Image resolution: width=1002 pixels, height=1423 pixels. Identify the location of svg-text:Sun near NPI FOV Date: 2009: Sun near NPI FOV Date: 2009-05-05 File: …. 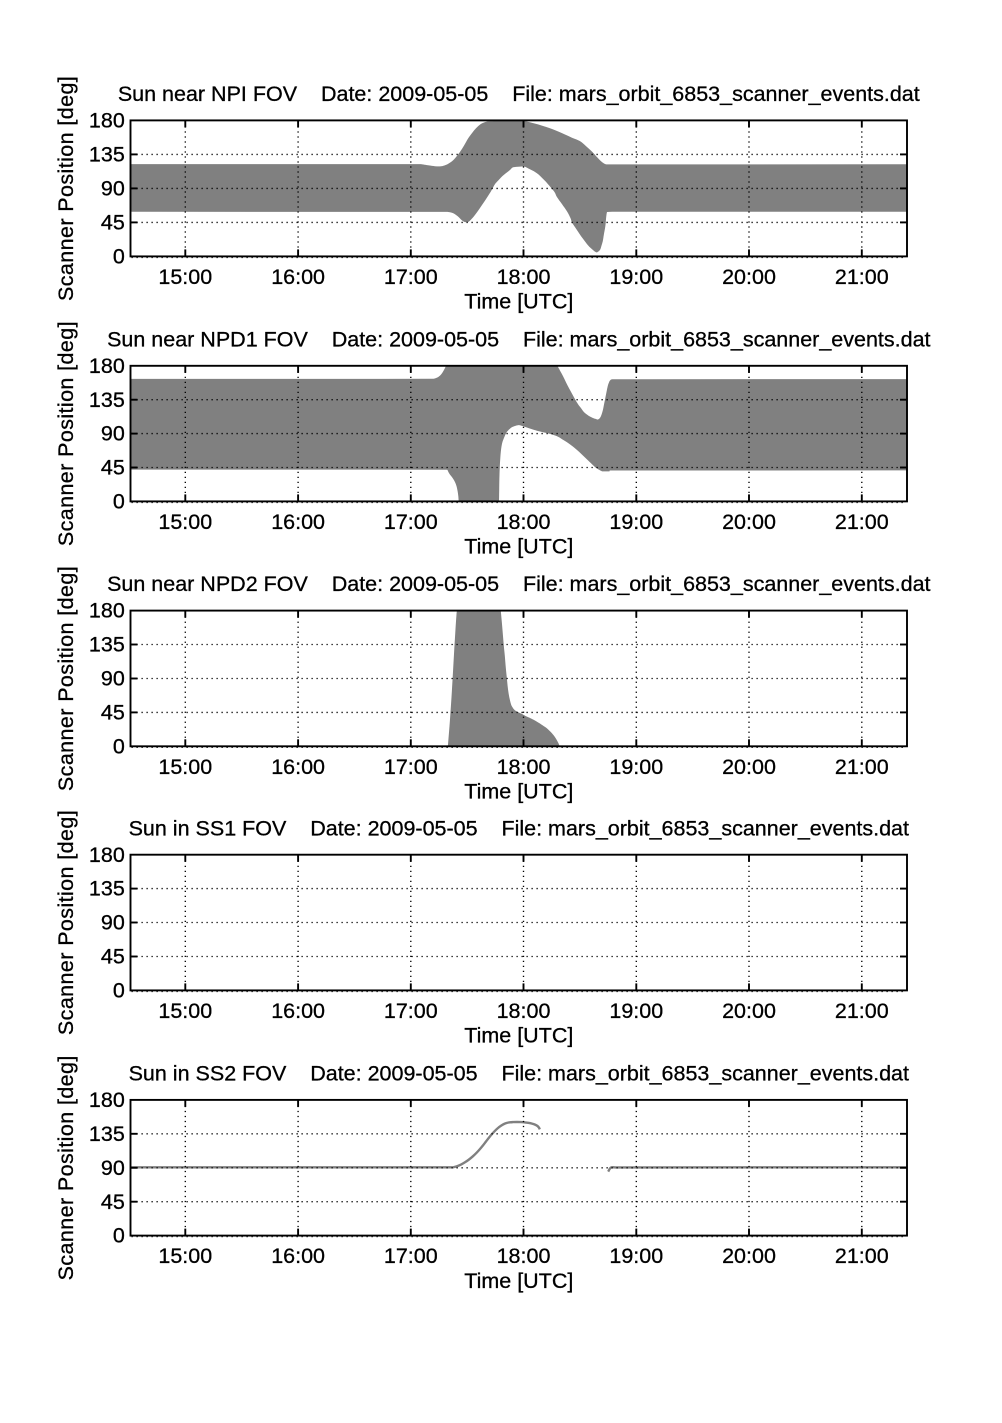
(519, 94).